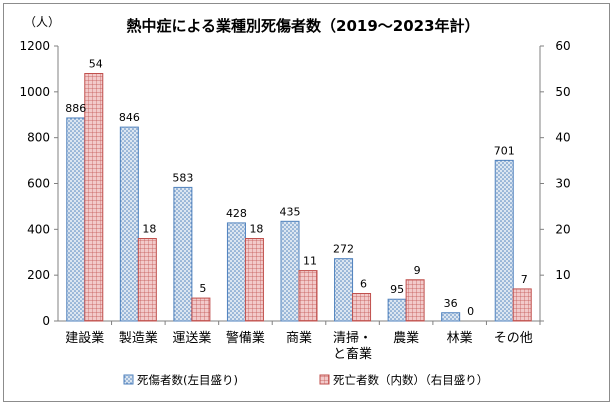  I want to click on death-label: 7, so click(524, 279).